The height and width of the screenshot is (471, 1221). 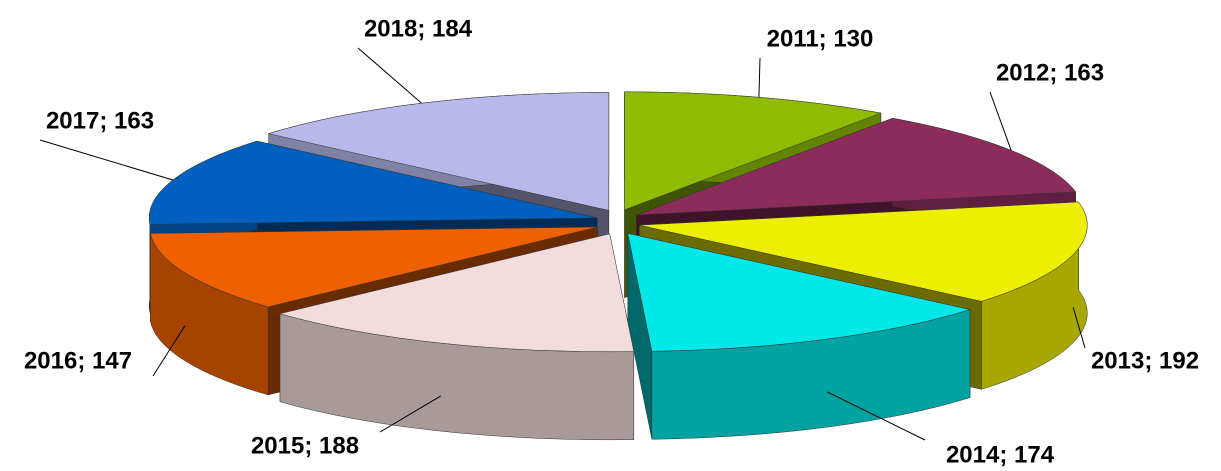 What do you see at coordinates (100, 120) in the screenshot?
I see `data-label: 2017; 163` at bounding box center [100, 120].